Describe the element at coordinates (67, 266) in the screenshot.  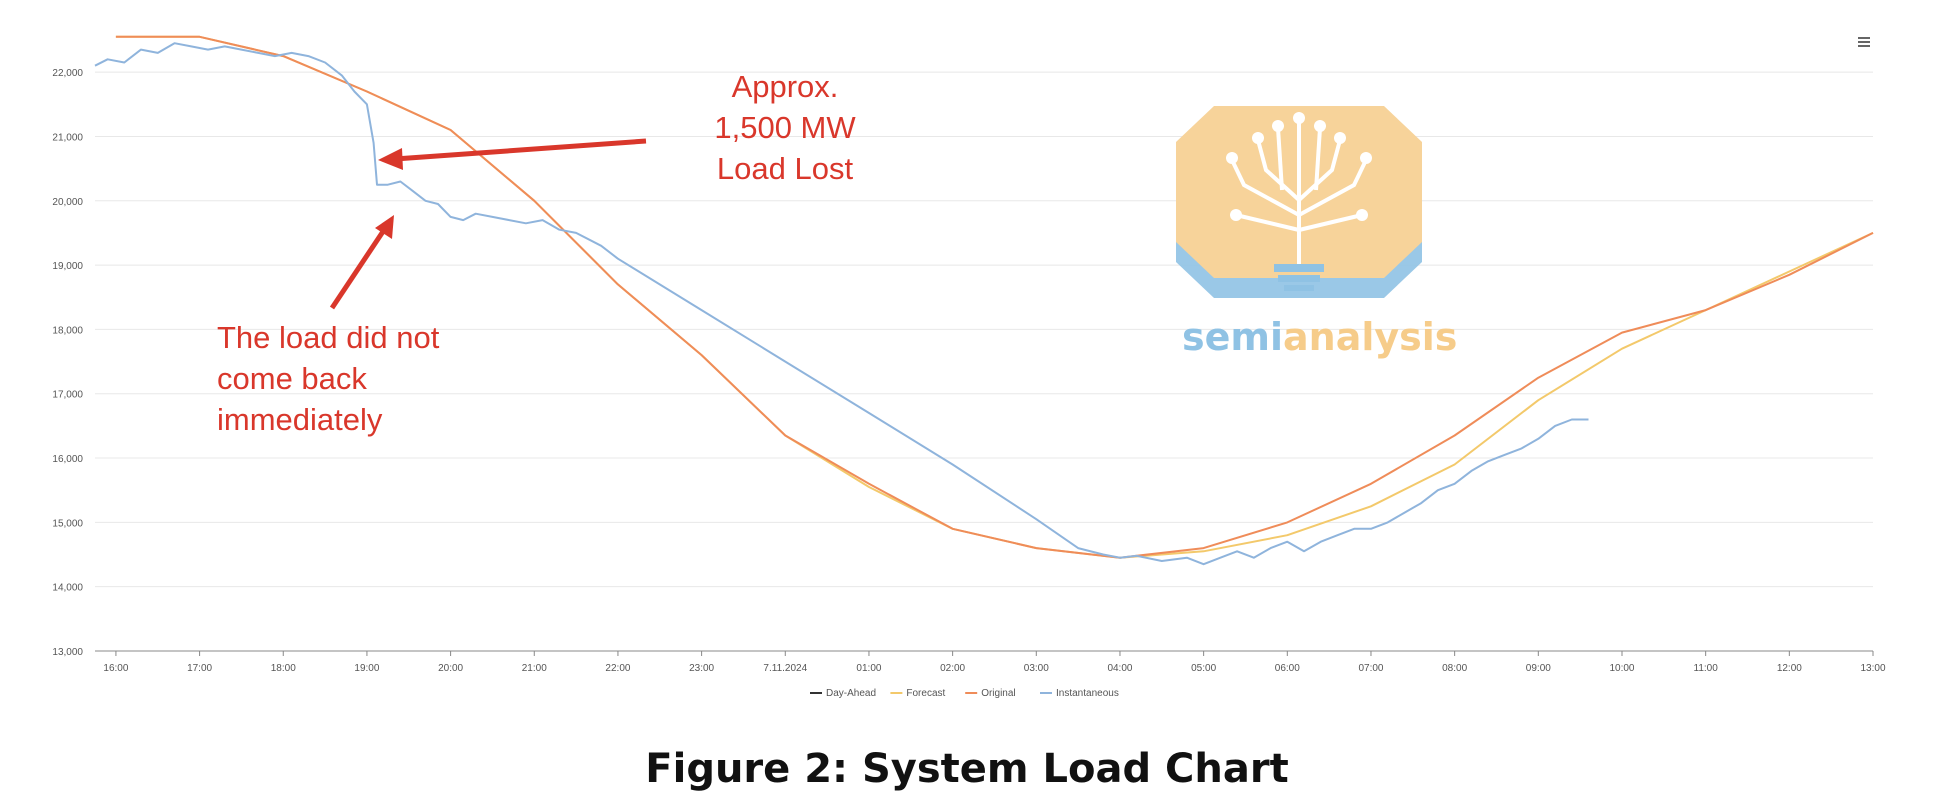
I see `y-tick-label: 19,000` at that location.